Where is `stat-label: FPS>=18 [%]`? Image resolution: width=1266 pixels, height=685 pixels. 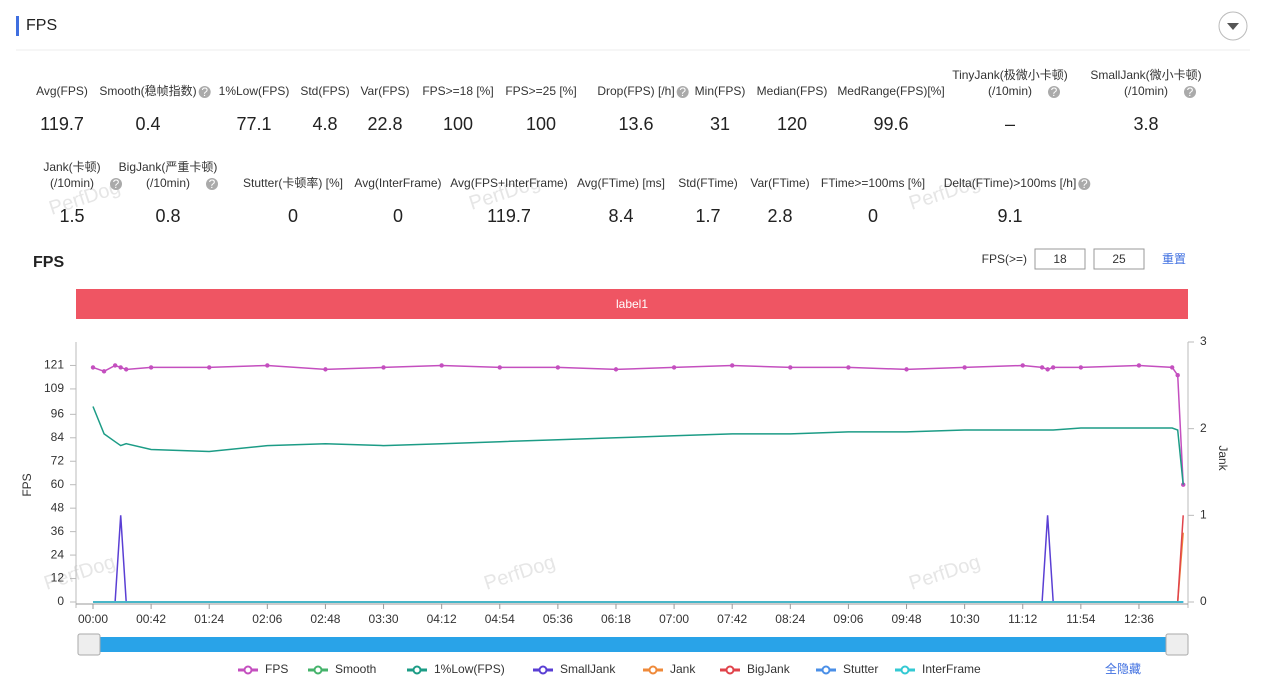 stat-label: FPS>=18 [%] is located at coordinates (457, 91).